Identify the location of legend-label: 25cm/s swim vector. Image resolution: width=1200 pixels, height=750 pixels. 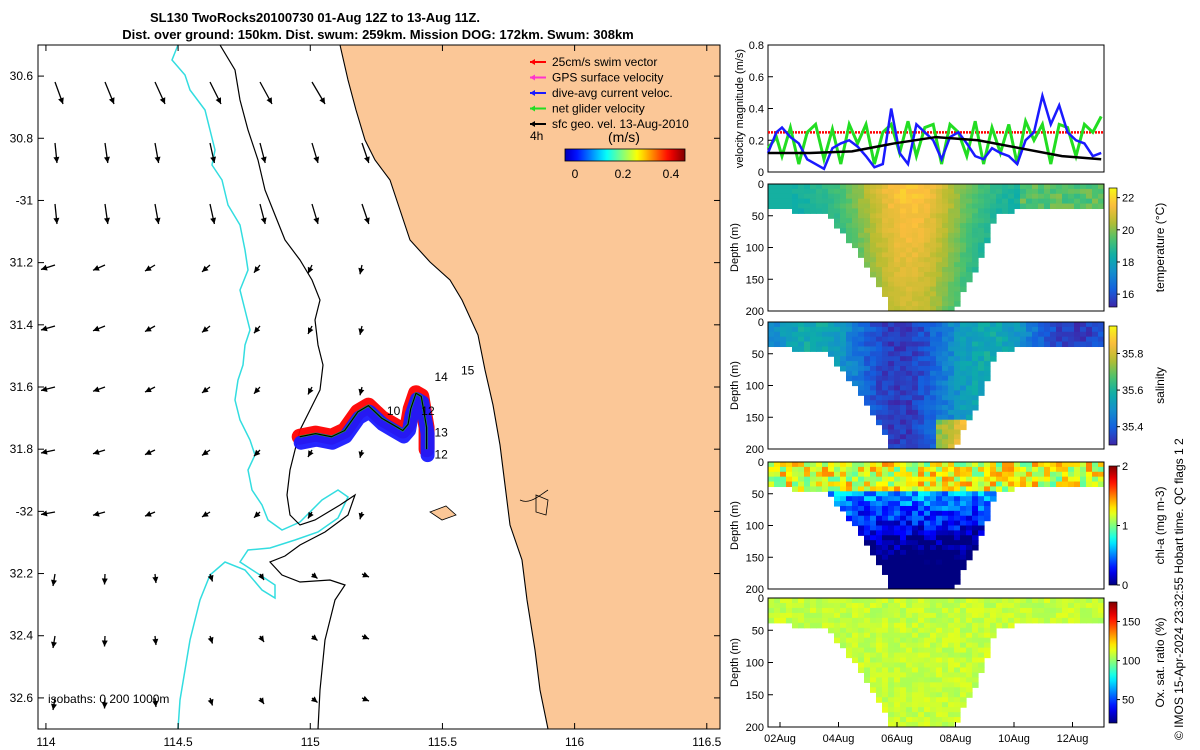
(604, 62).